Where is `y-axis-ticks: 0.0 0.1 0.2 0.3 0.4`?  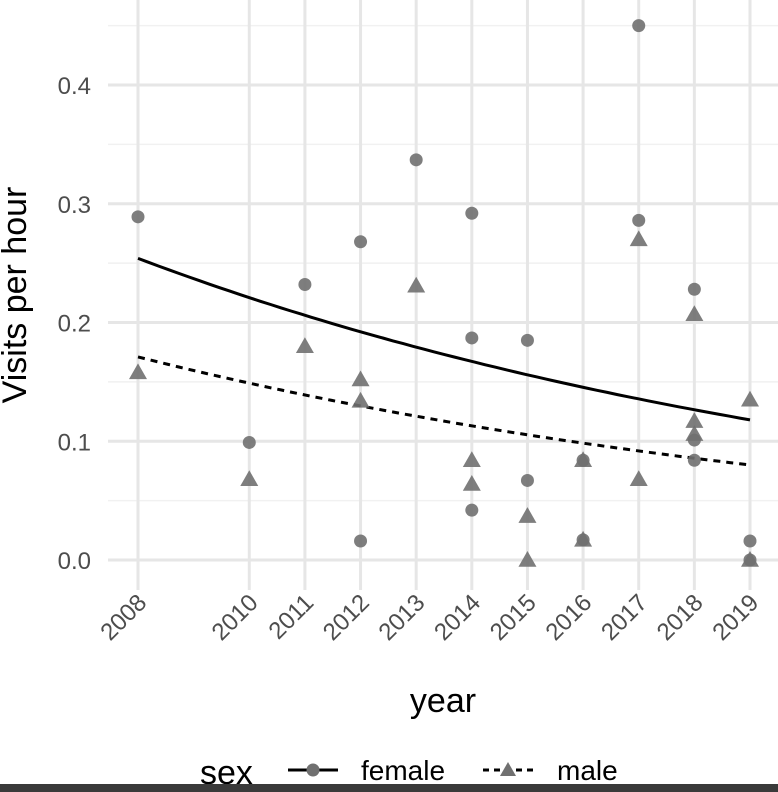
y-axis-ticks: 0.0 0.1 0.2 0.3 0.4 is located at coordinates (74, 324).